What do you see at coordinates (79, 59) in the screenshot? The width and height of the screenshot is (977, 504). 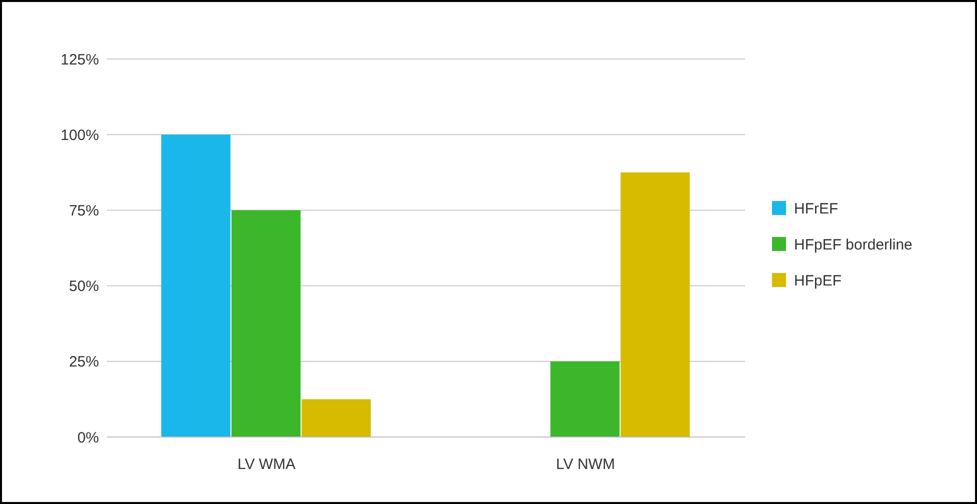 I see `y-tick-label: 125%` at bounding box center [79, 59].